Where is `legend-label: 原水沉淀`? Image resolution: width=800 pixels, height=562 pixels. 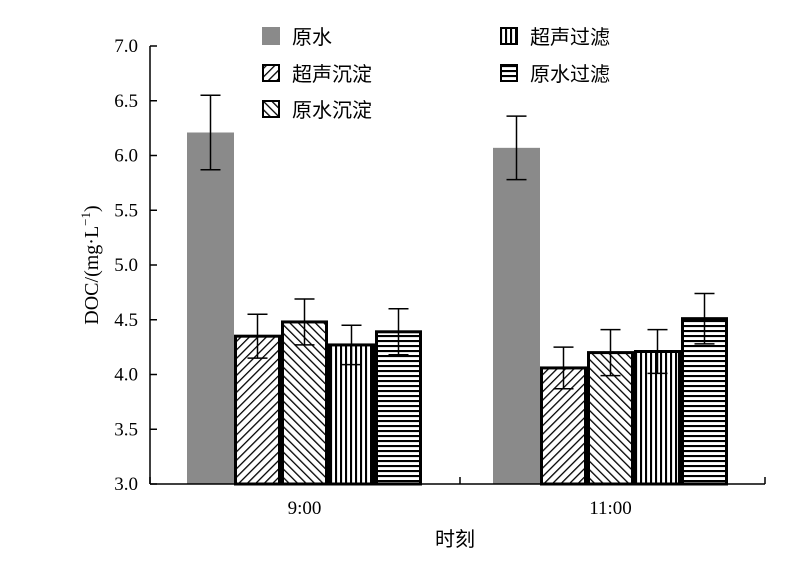
legend-label: 原水沉淀 is located at coordinates (332, 110).